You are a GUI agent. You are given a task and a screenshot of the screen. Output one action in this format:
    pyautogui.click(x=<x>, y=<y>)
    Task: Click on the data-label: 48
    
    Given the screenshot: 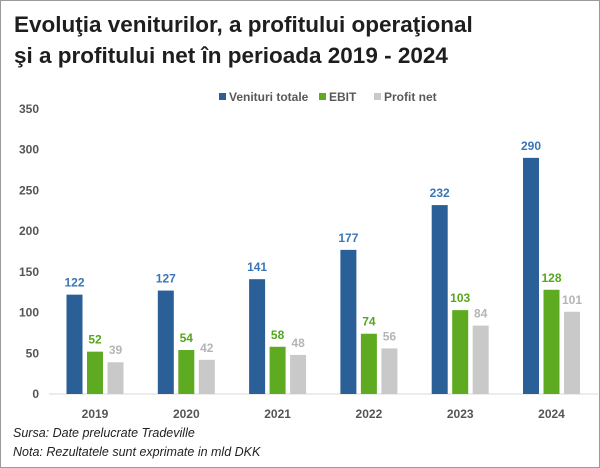 What is the action you would take?
    pyautogui.click(x=298, y=343)
    